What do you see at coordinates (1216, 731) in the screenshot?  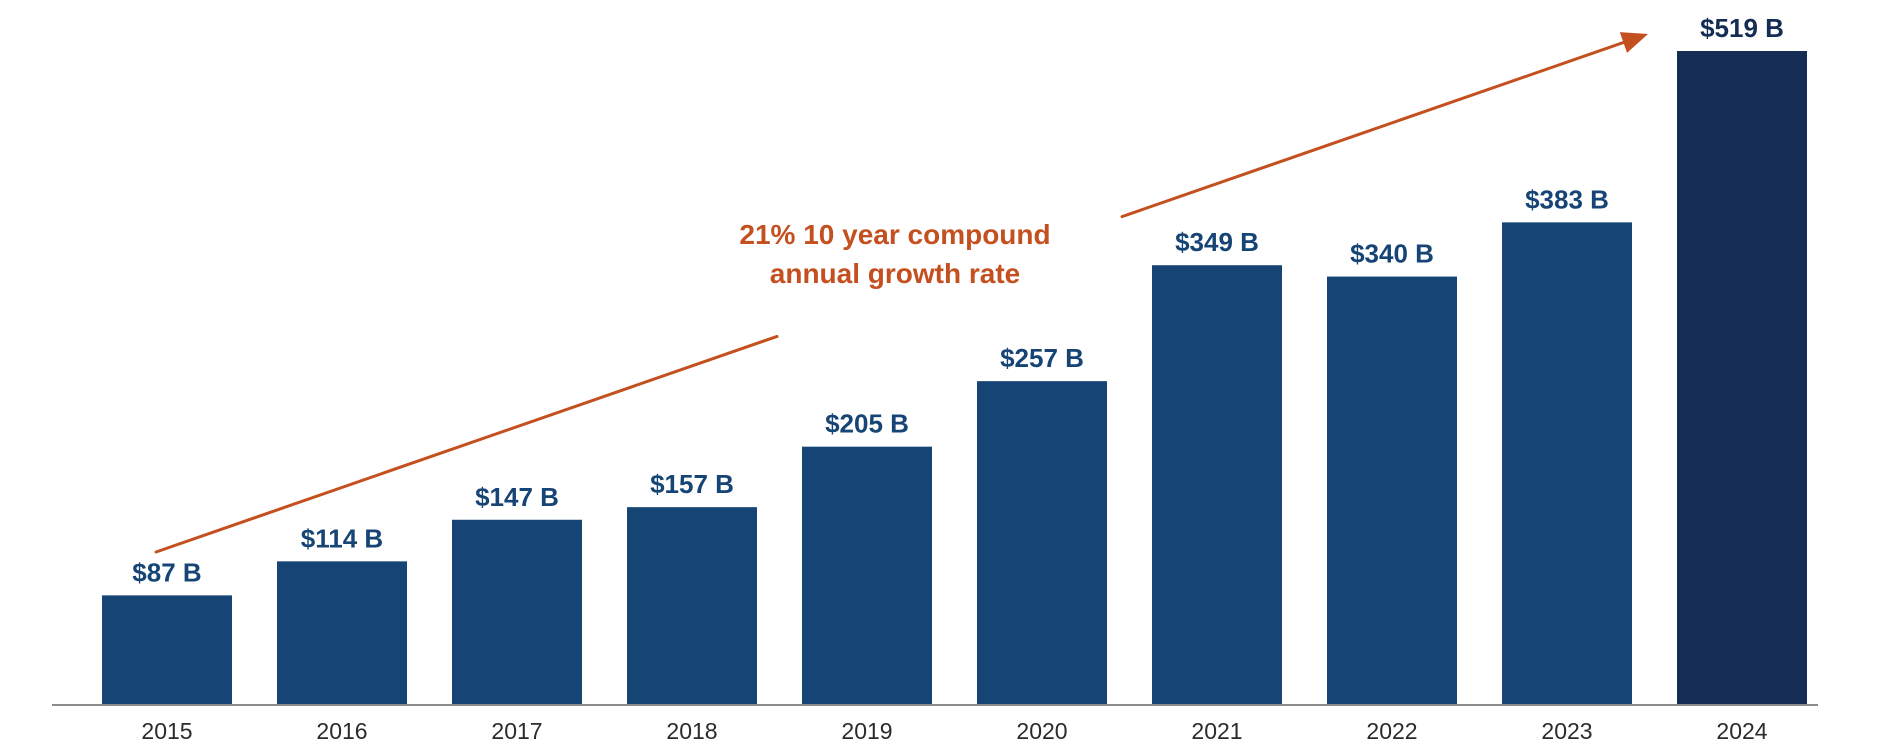 I see `x-tick-label-2021: 2021` at bounding box center [1216, 731].